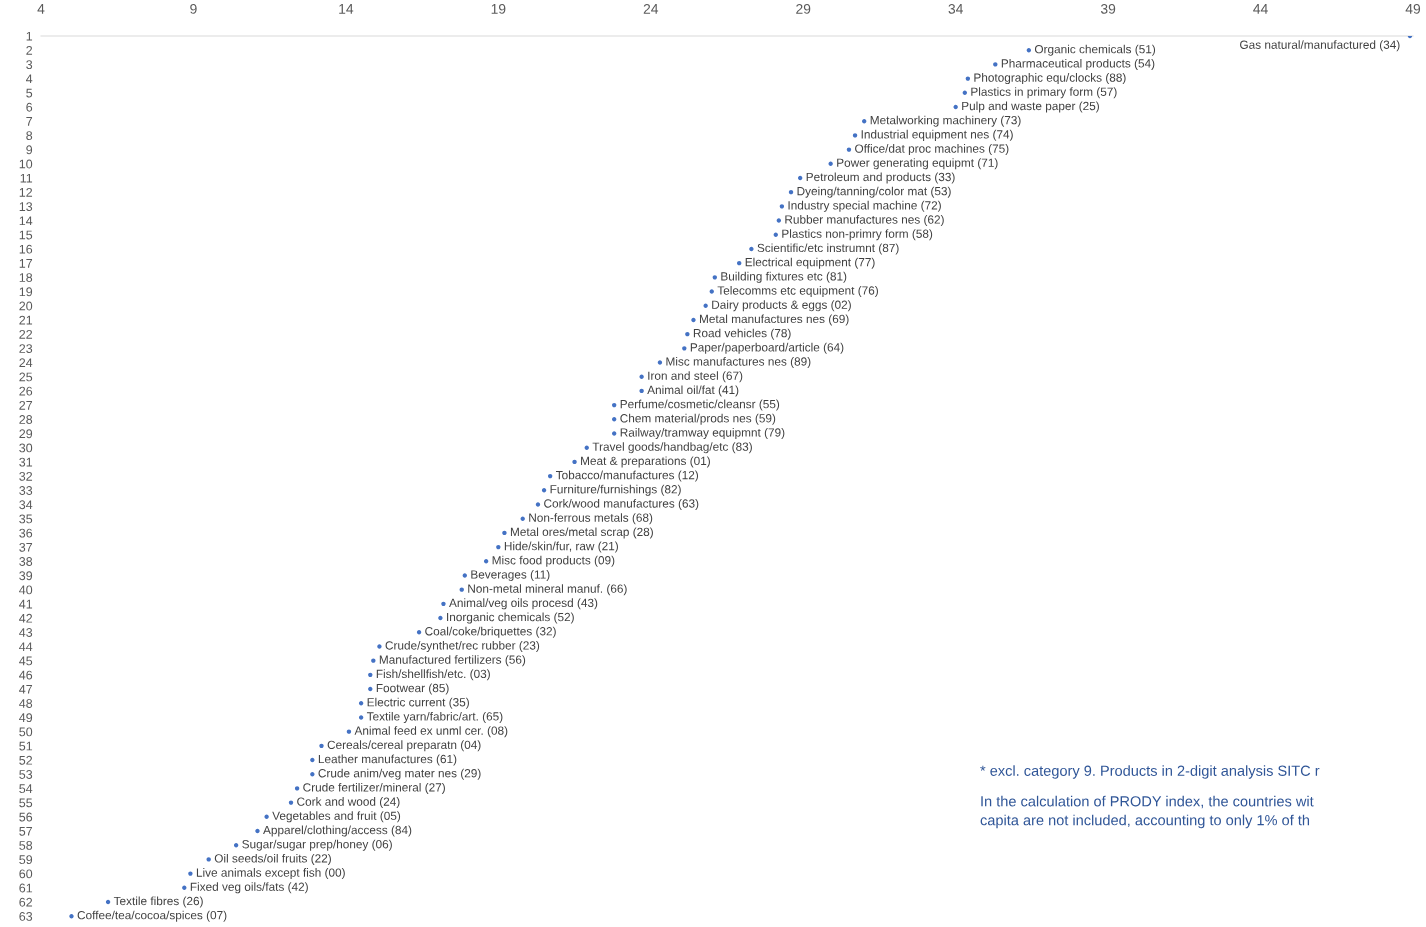 The width and height of the screenshot is (1426, 927). What do you see at coordinates (26, 689) in the screenshot?
I see `y-tick-label: 47` at bounding box center [26, 689].